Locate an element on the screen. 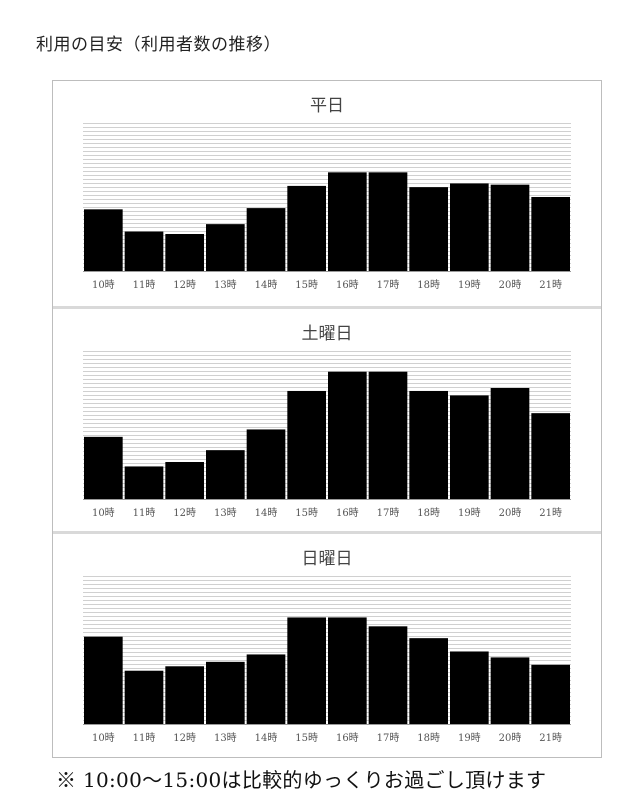  chart-title-saturday: 土曜日 is located at coordinates (327, 334).